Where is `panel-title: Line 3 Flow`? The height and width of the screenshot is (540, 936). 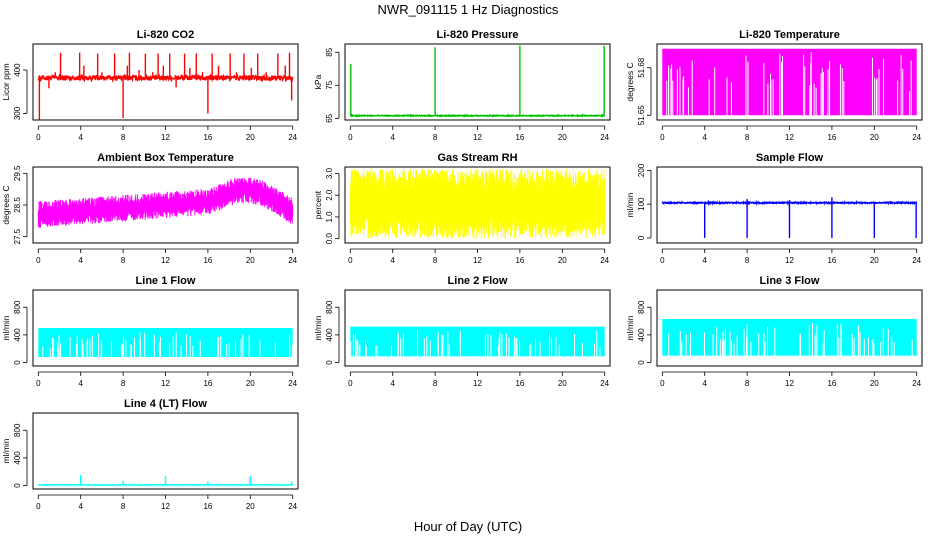 panel-title: Line 3 Flow is located at coordinates (790, 281).